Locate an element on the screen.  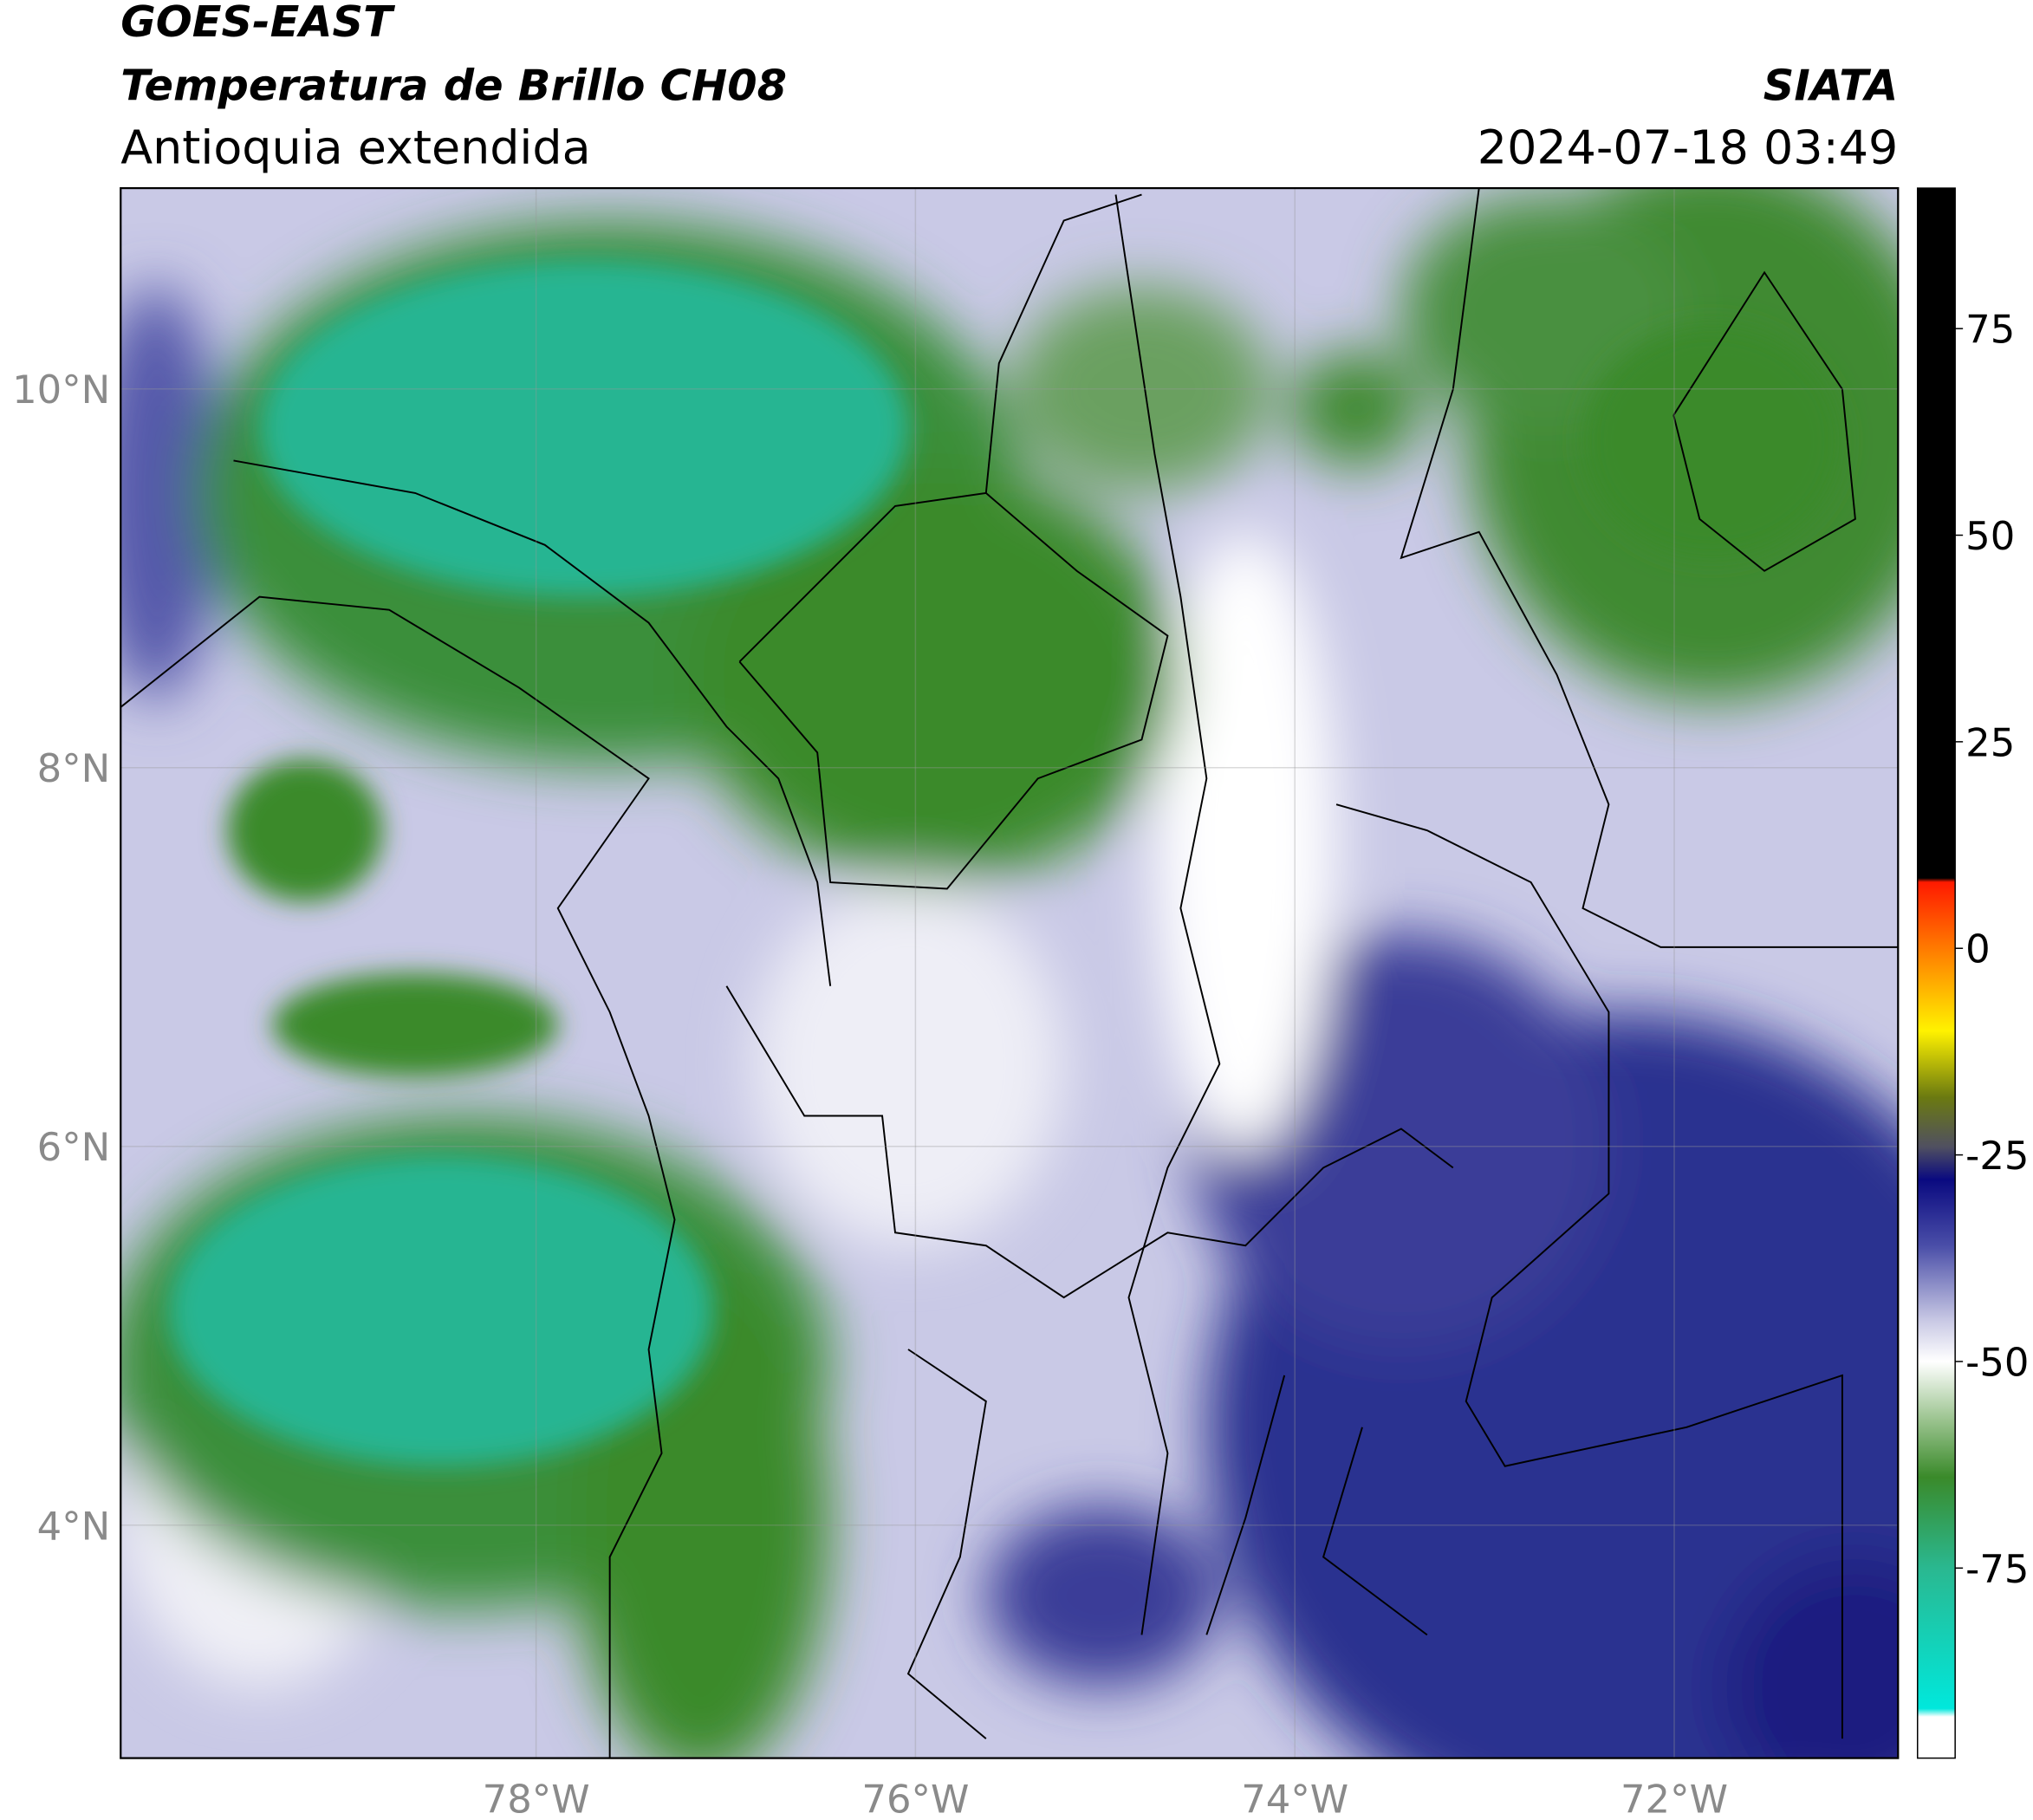
colorbar-label: -75 is located at coordinates (1997, 1569).